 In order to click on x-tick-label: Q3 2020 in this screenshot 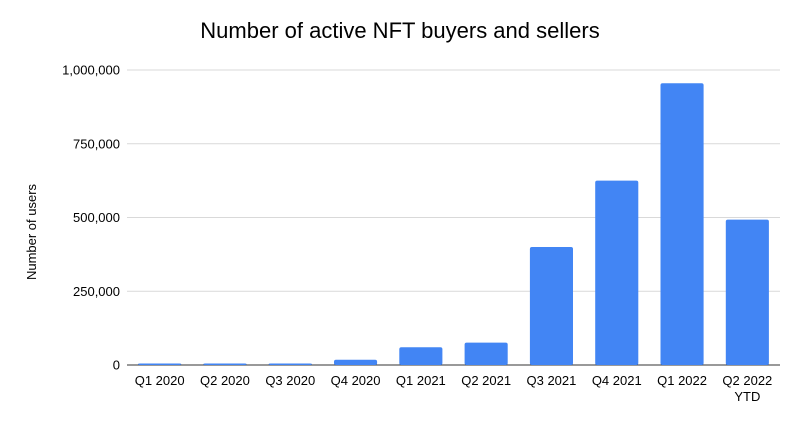, I will do `click(290, 380)`.